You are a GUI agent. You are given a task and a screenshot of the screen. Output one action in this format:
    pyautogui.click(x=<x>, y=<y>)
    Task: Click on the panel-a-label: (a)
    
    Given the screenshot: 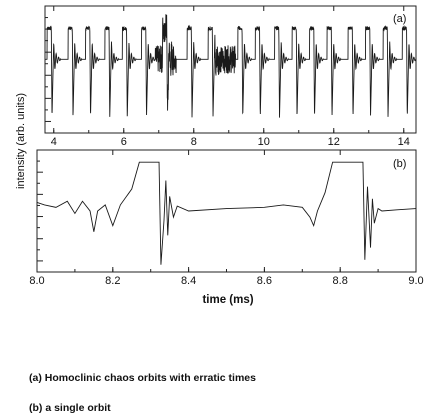 What is the action you would take?
    pyautogui.click(x=399, y=19)
    